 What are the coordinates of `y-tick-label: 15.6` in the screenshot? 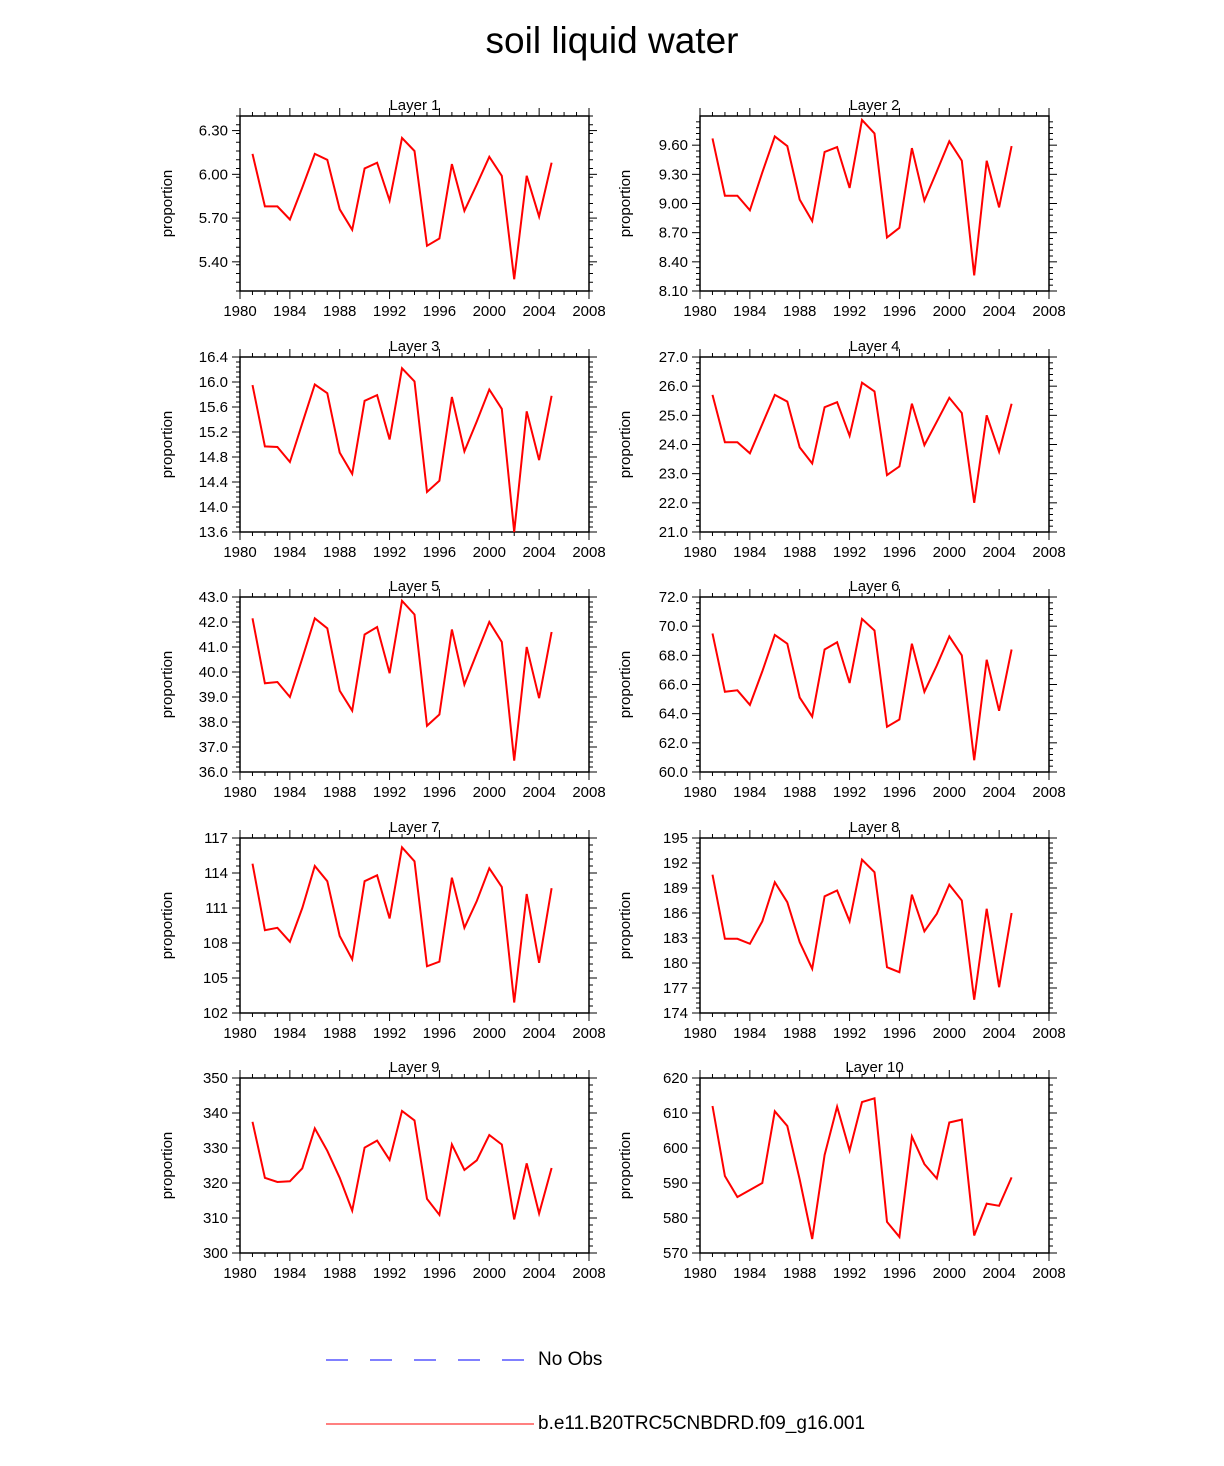 It's located at (213, 407).